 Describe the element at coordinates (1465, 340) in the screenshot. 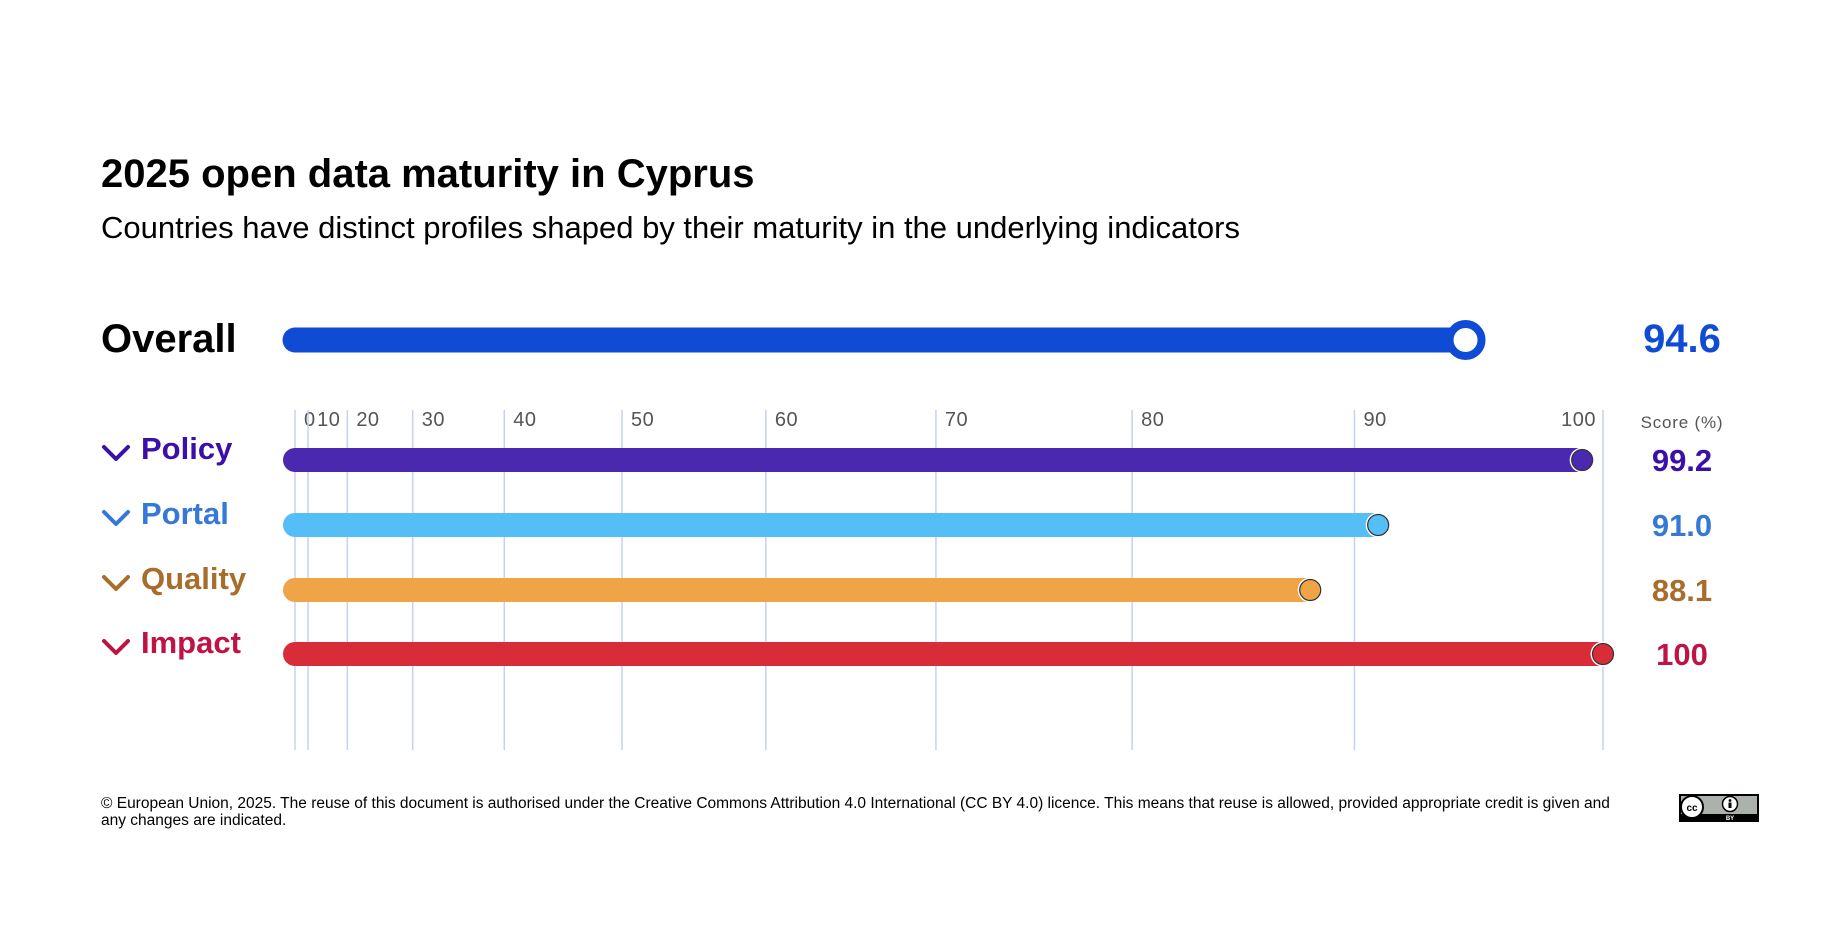

I see `overall-marker` at that location.